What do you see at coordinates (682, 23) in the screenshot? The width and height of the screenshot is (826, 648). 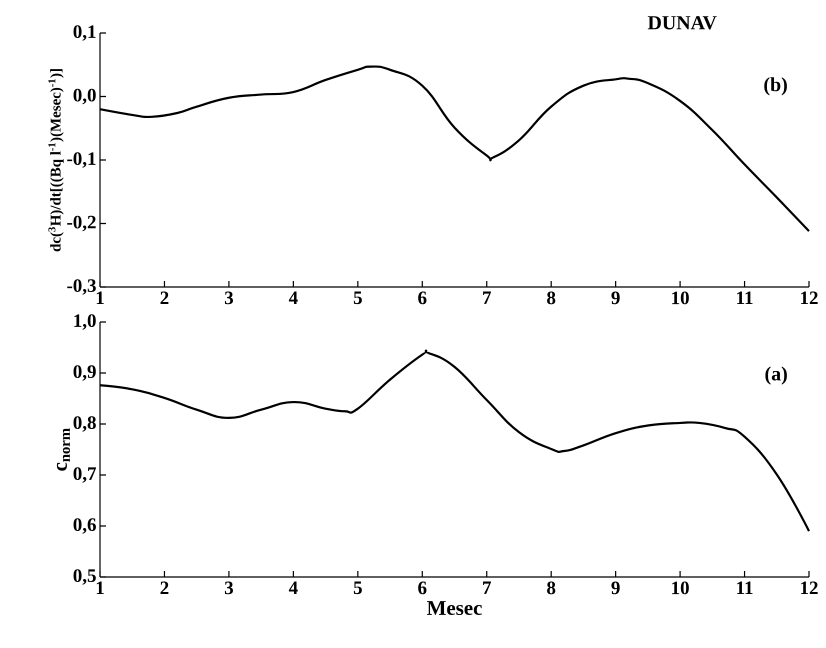 I see `text: DUNAV` at bounding box center [682, 23].